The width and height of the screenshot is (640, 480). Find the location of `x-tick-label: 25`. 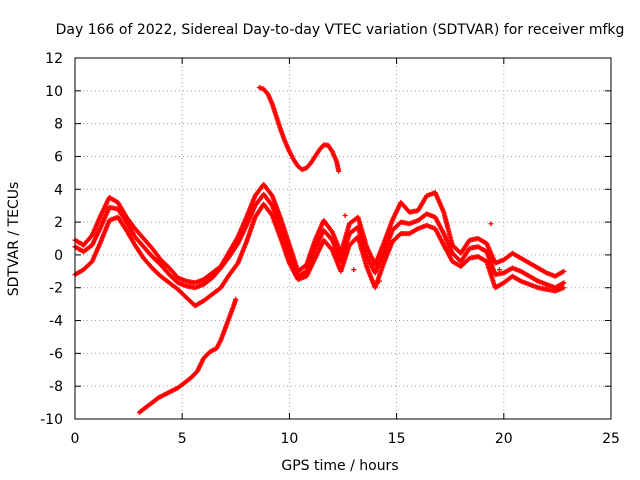

x-tick-label: 25 is located at coordinates (611, 439).